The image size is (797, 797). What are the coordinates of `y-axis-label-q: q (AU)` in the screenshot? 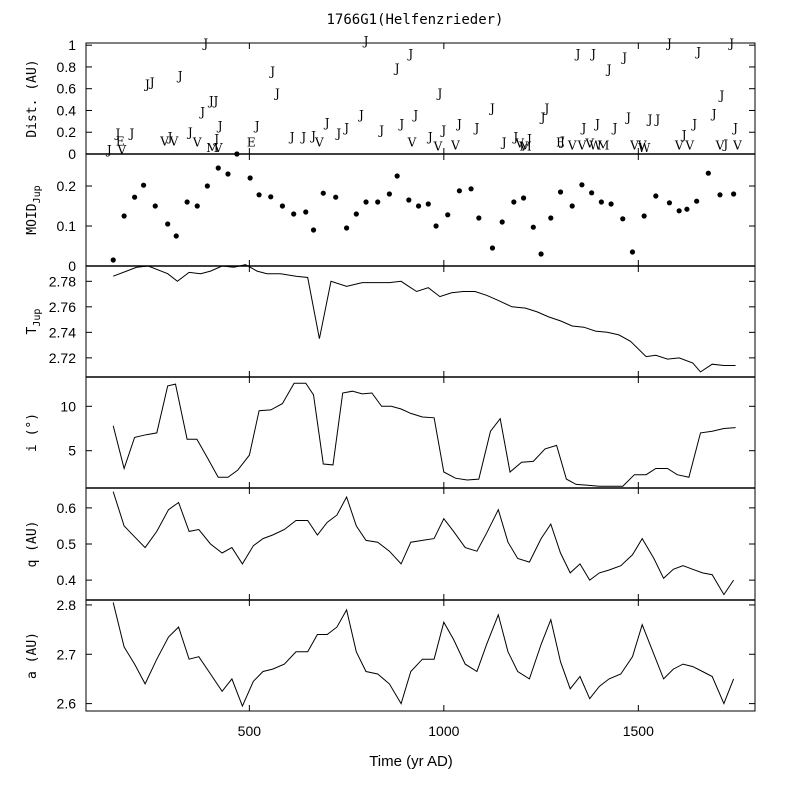 It's located at (32, 544).